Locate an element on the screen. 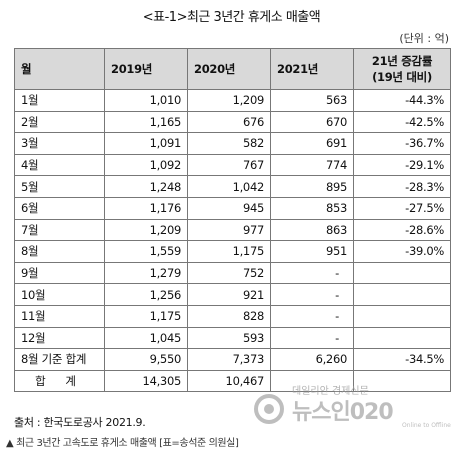 Image resolution: width=463 pixels, height=456 pixels. cell-2019: 1,248 is located at coordinates (146, 186).